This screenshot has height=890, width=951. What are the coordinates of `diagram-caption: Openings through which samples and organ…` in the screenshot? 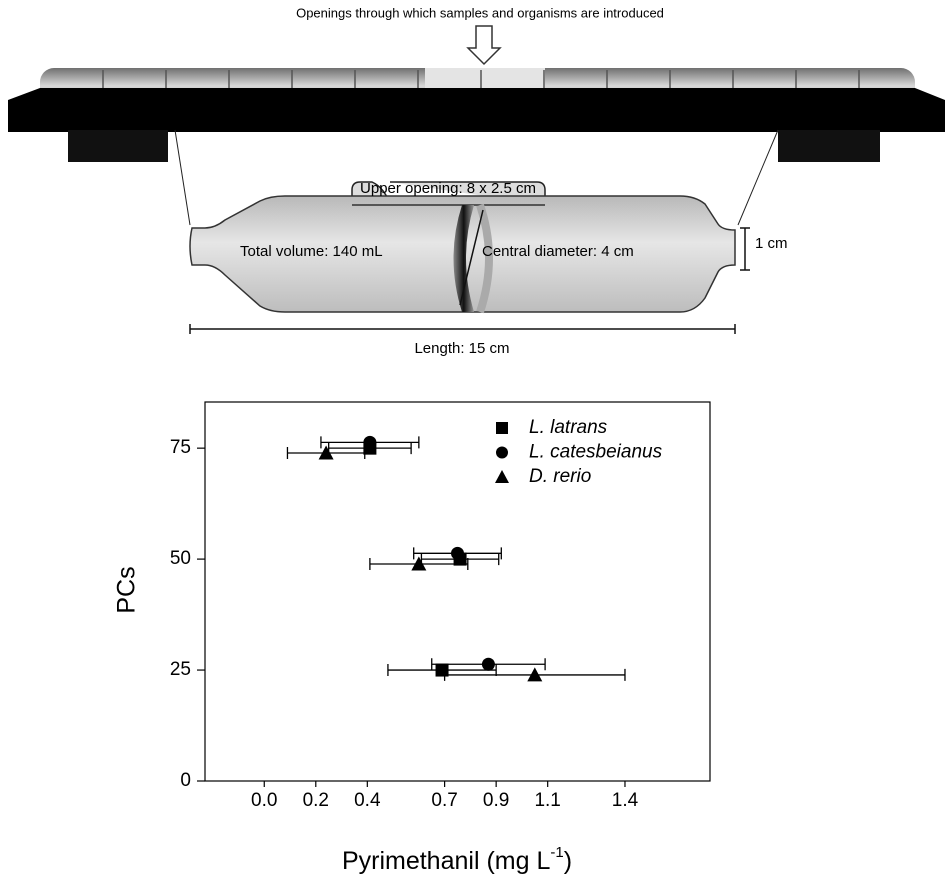 It's located at (480, 12).